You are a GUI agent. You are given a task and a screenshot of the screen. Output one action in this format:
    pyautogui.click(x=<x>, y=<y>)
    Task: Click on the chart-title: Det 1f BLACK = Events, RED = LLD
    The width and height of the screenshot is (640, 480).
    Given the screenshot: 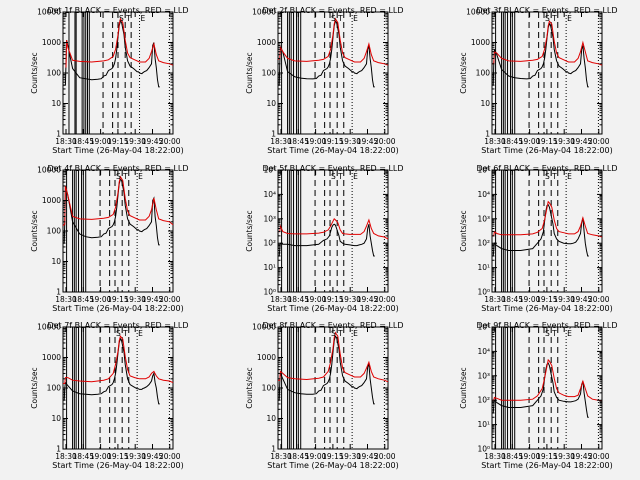 What is the action you would take?
    pyautogui.click(x=117, y=10)
    